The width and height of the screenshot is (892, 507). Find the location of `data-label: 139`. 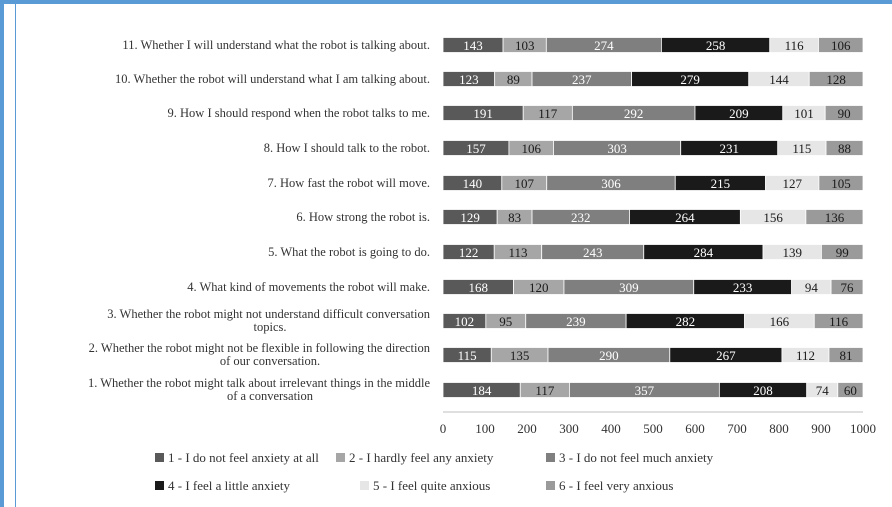

data-label: 139 is located at coordinates (792, 252).